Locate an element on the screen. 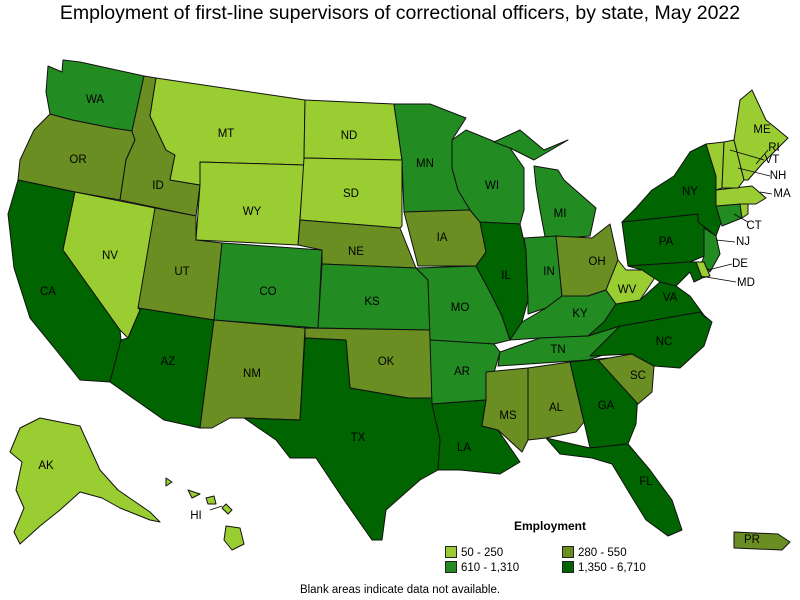 Image resolution: width=800 pixels, height=600 pixels. state-label-oh: OH is located at coordinates (596, 262).